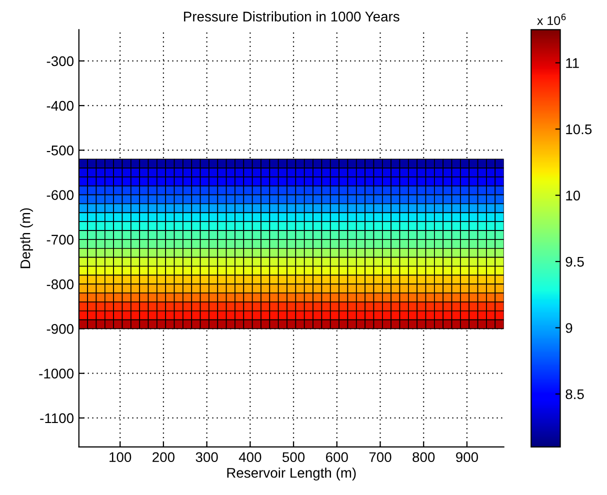  Describe the element at coordinates (60, 105) in the screenshot. I see `y-tick-label: -400` at that location.